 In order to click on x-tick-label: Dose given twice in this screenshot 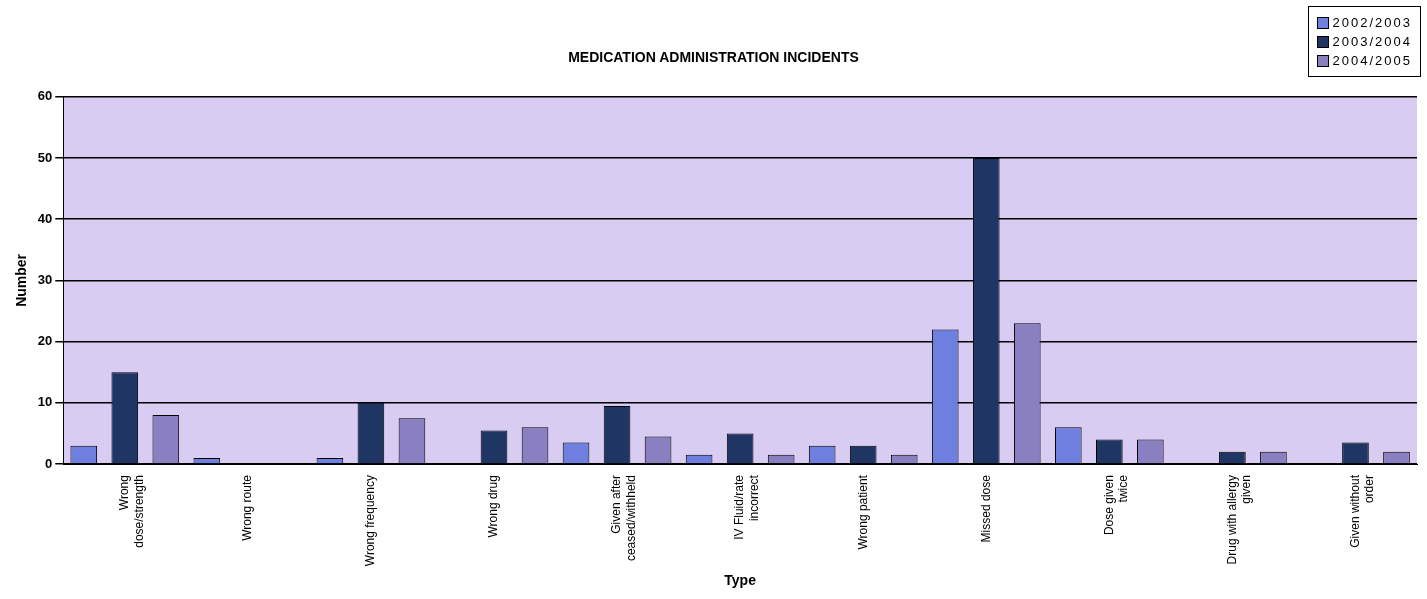, I will do `click(1116, 505)`.